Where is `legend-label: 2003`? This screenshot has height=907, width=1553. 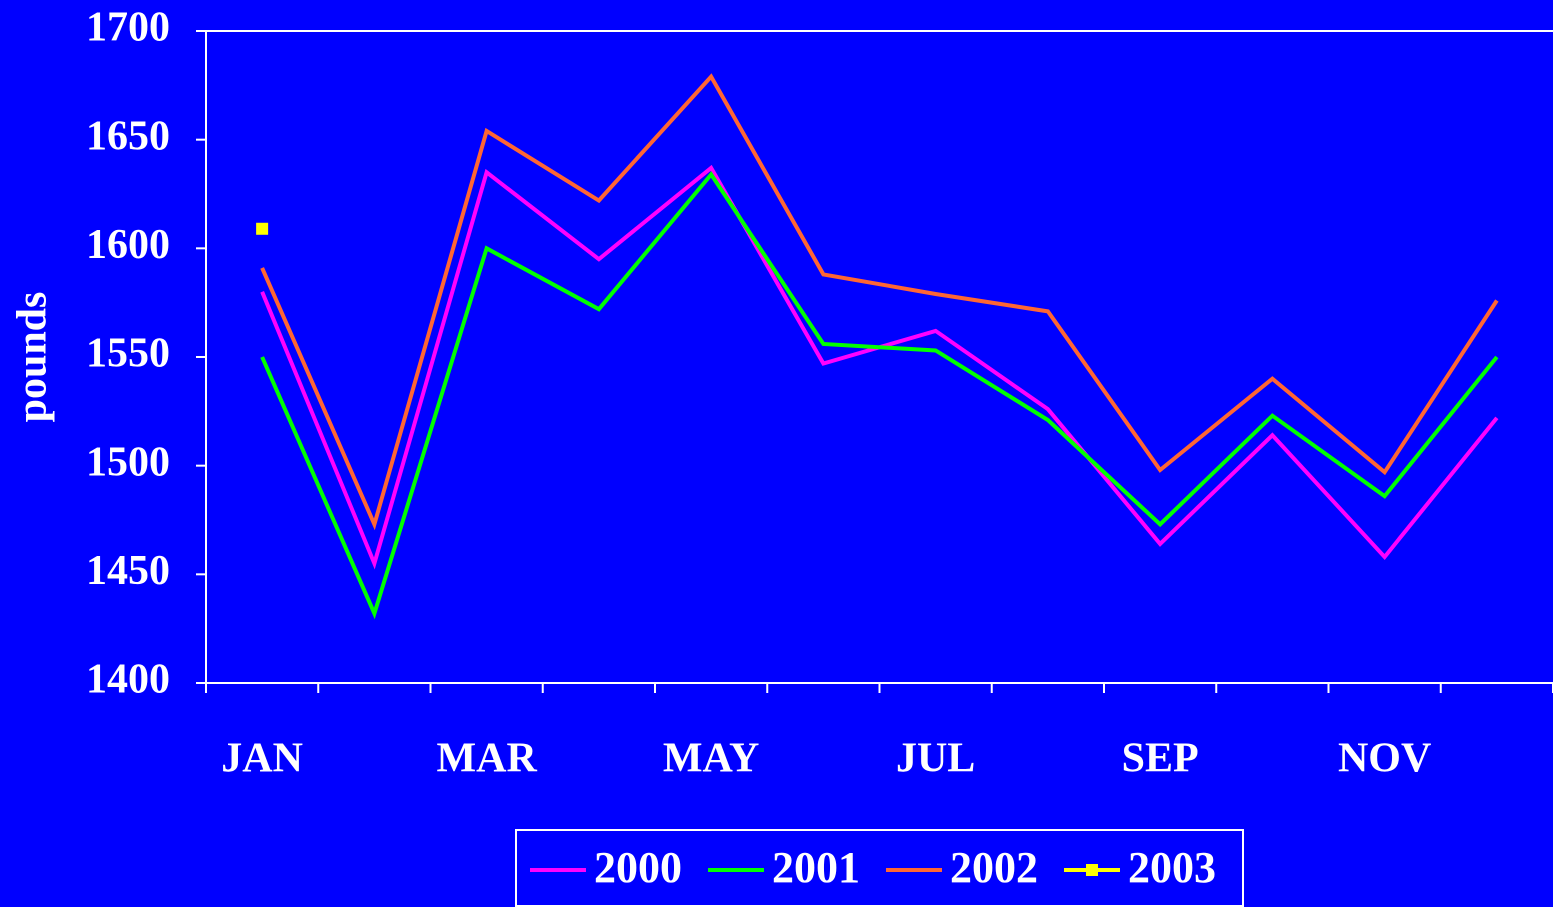
legend-label: 2003 is located at coordinates (1172, 867).